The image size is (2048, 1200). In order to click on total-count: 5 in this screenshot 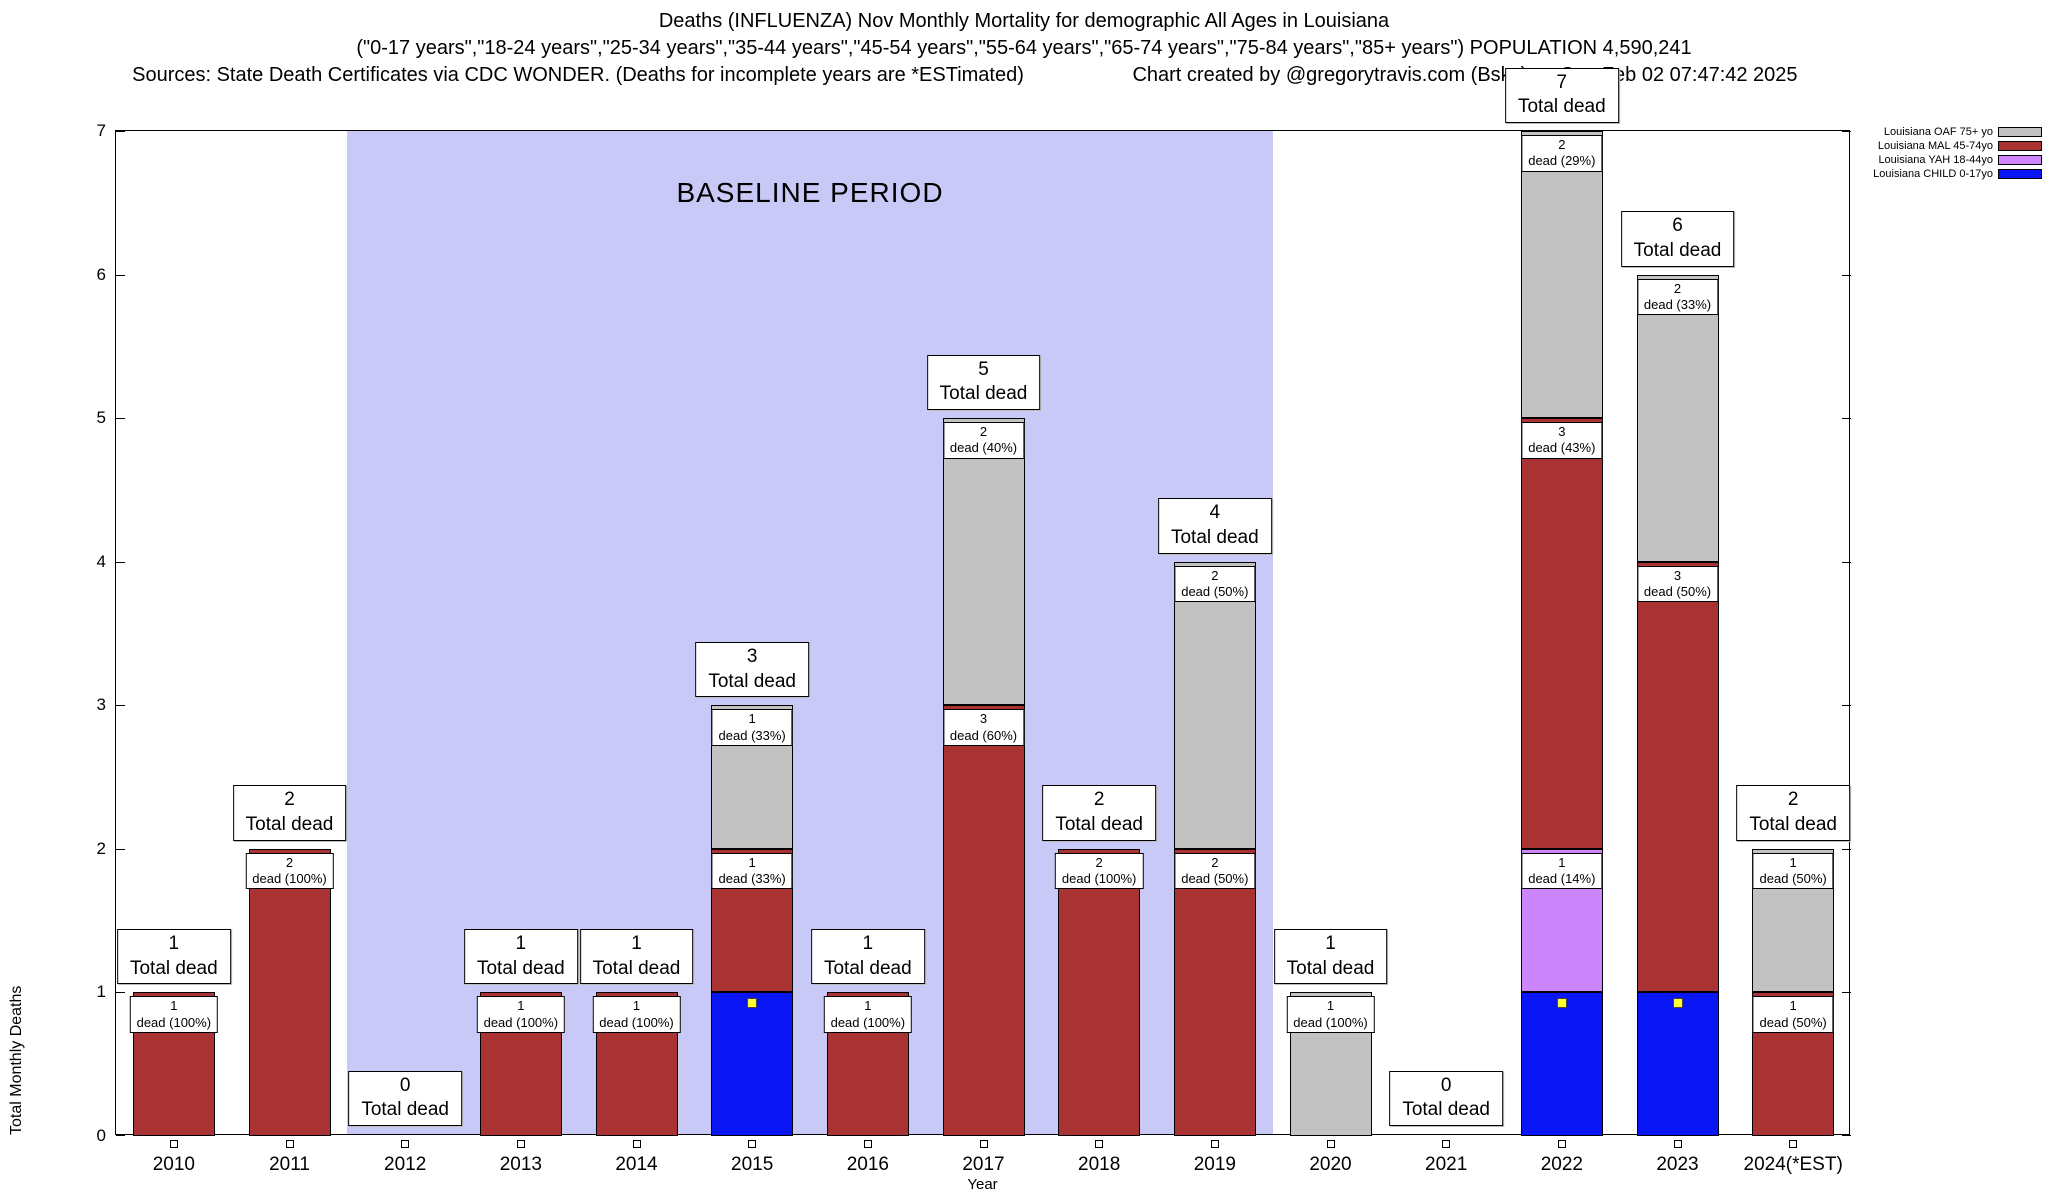, I will do `click(983, 369)`.